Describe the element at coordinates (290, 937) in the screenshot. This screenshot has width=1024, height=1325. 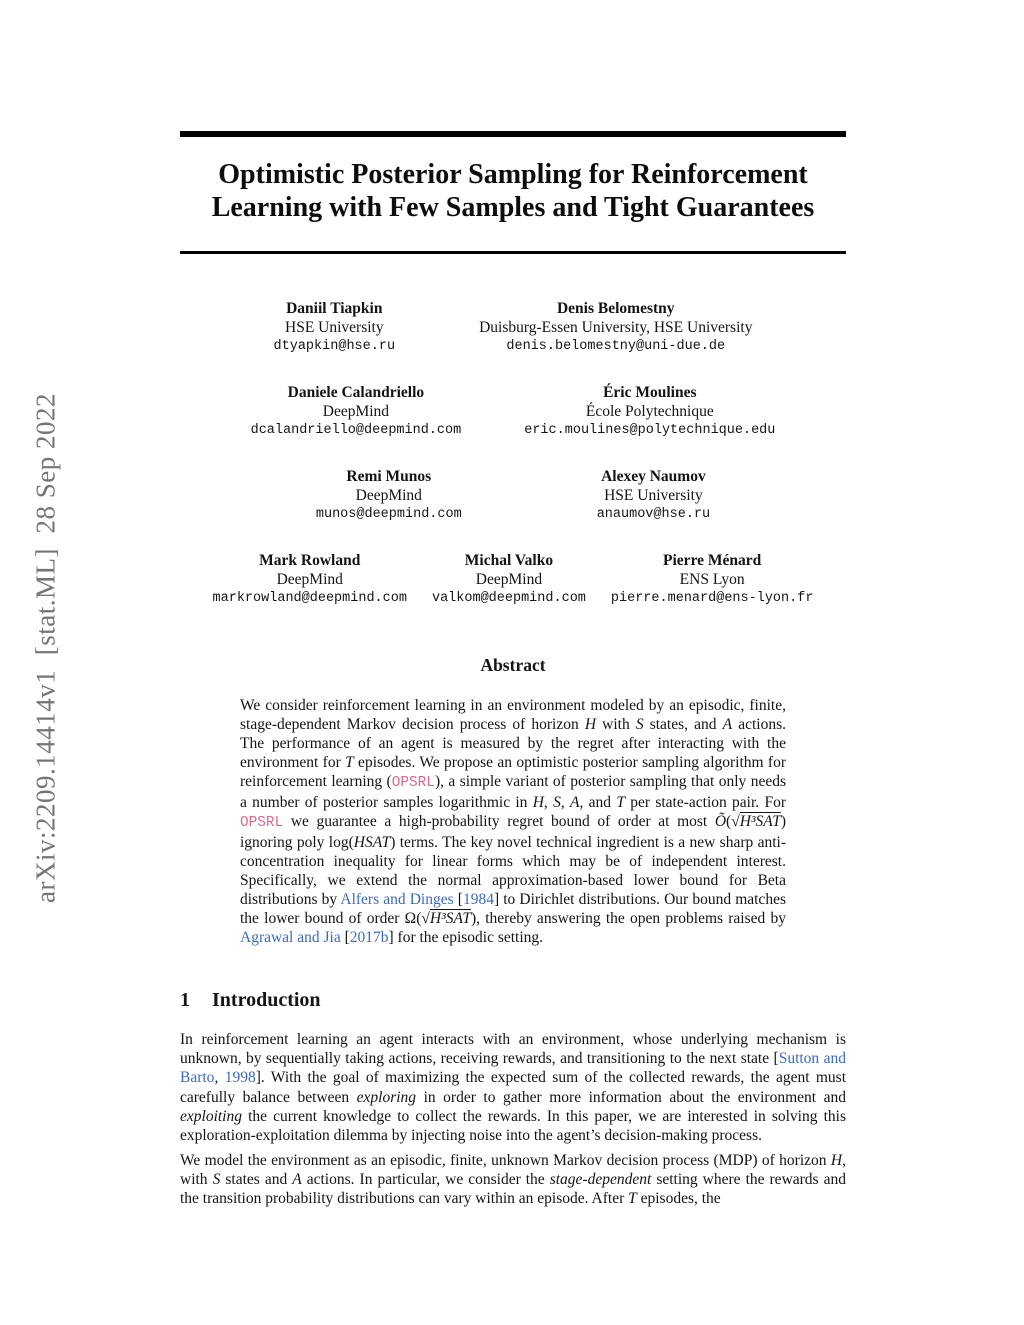
I see `citation-link: Agrawal and Jia` at that location.